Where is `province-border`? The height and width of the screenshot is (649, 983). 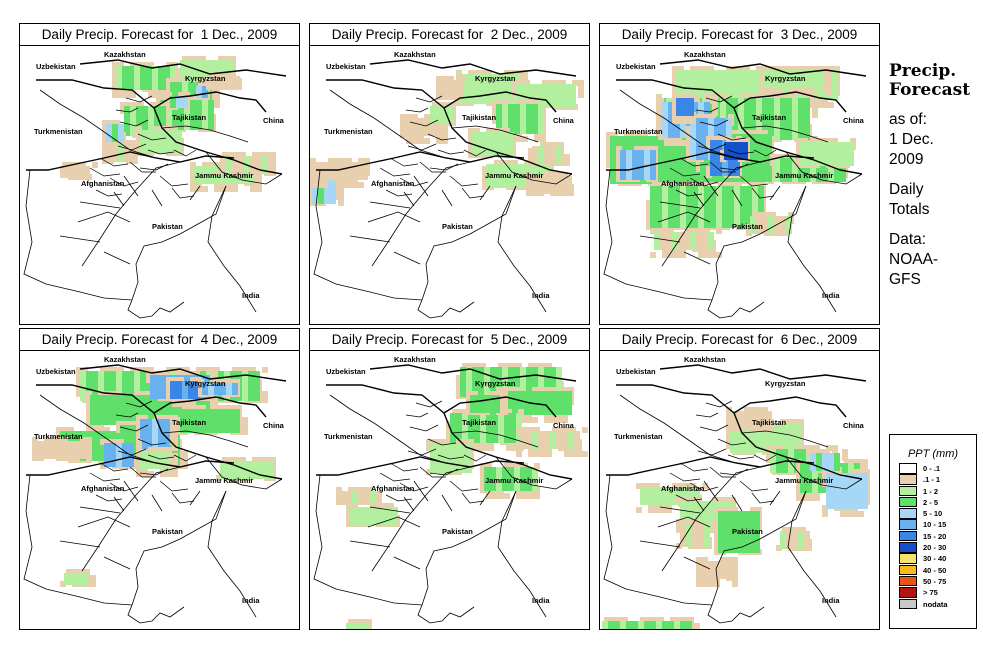
province-border is located at coordinates (712, 147).